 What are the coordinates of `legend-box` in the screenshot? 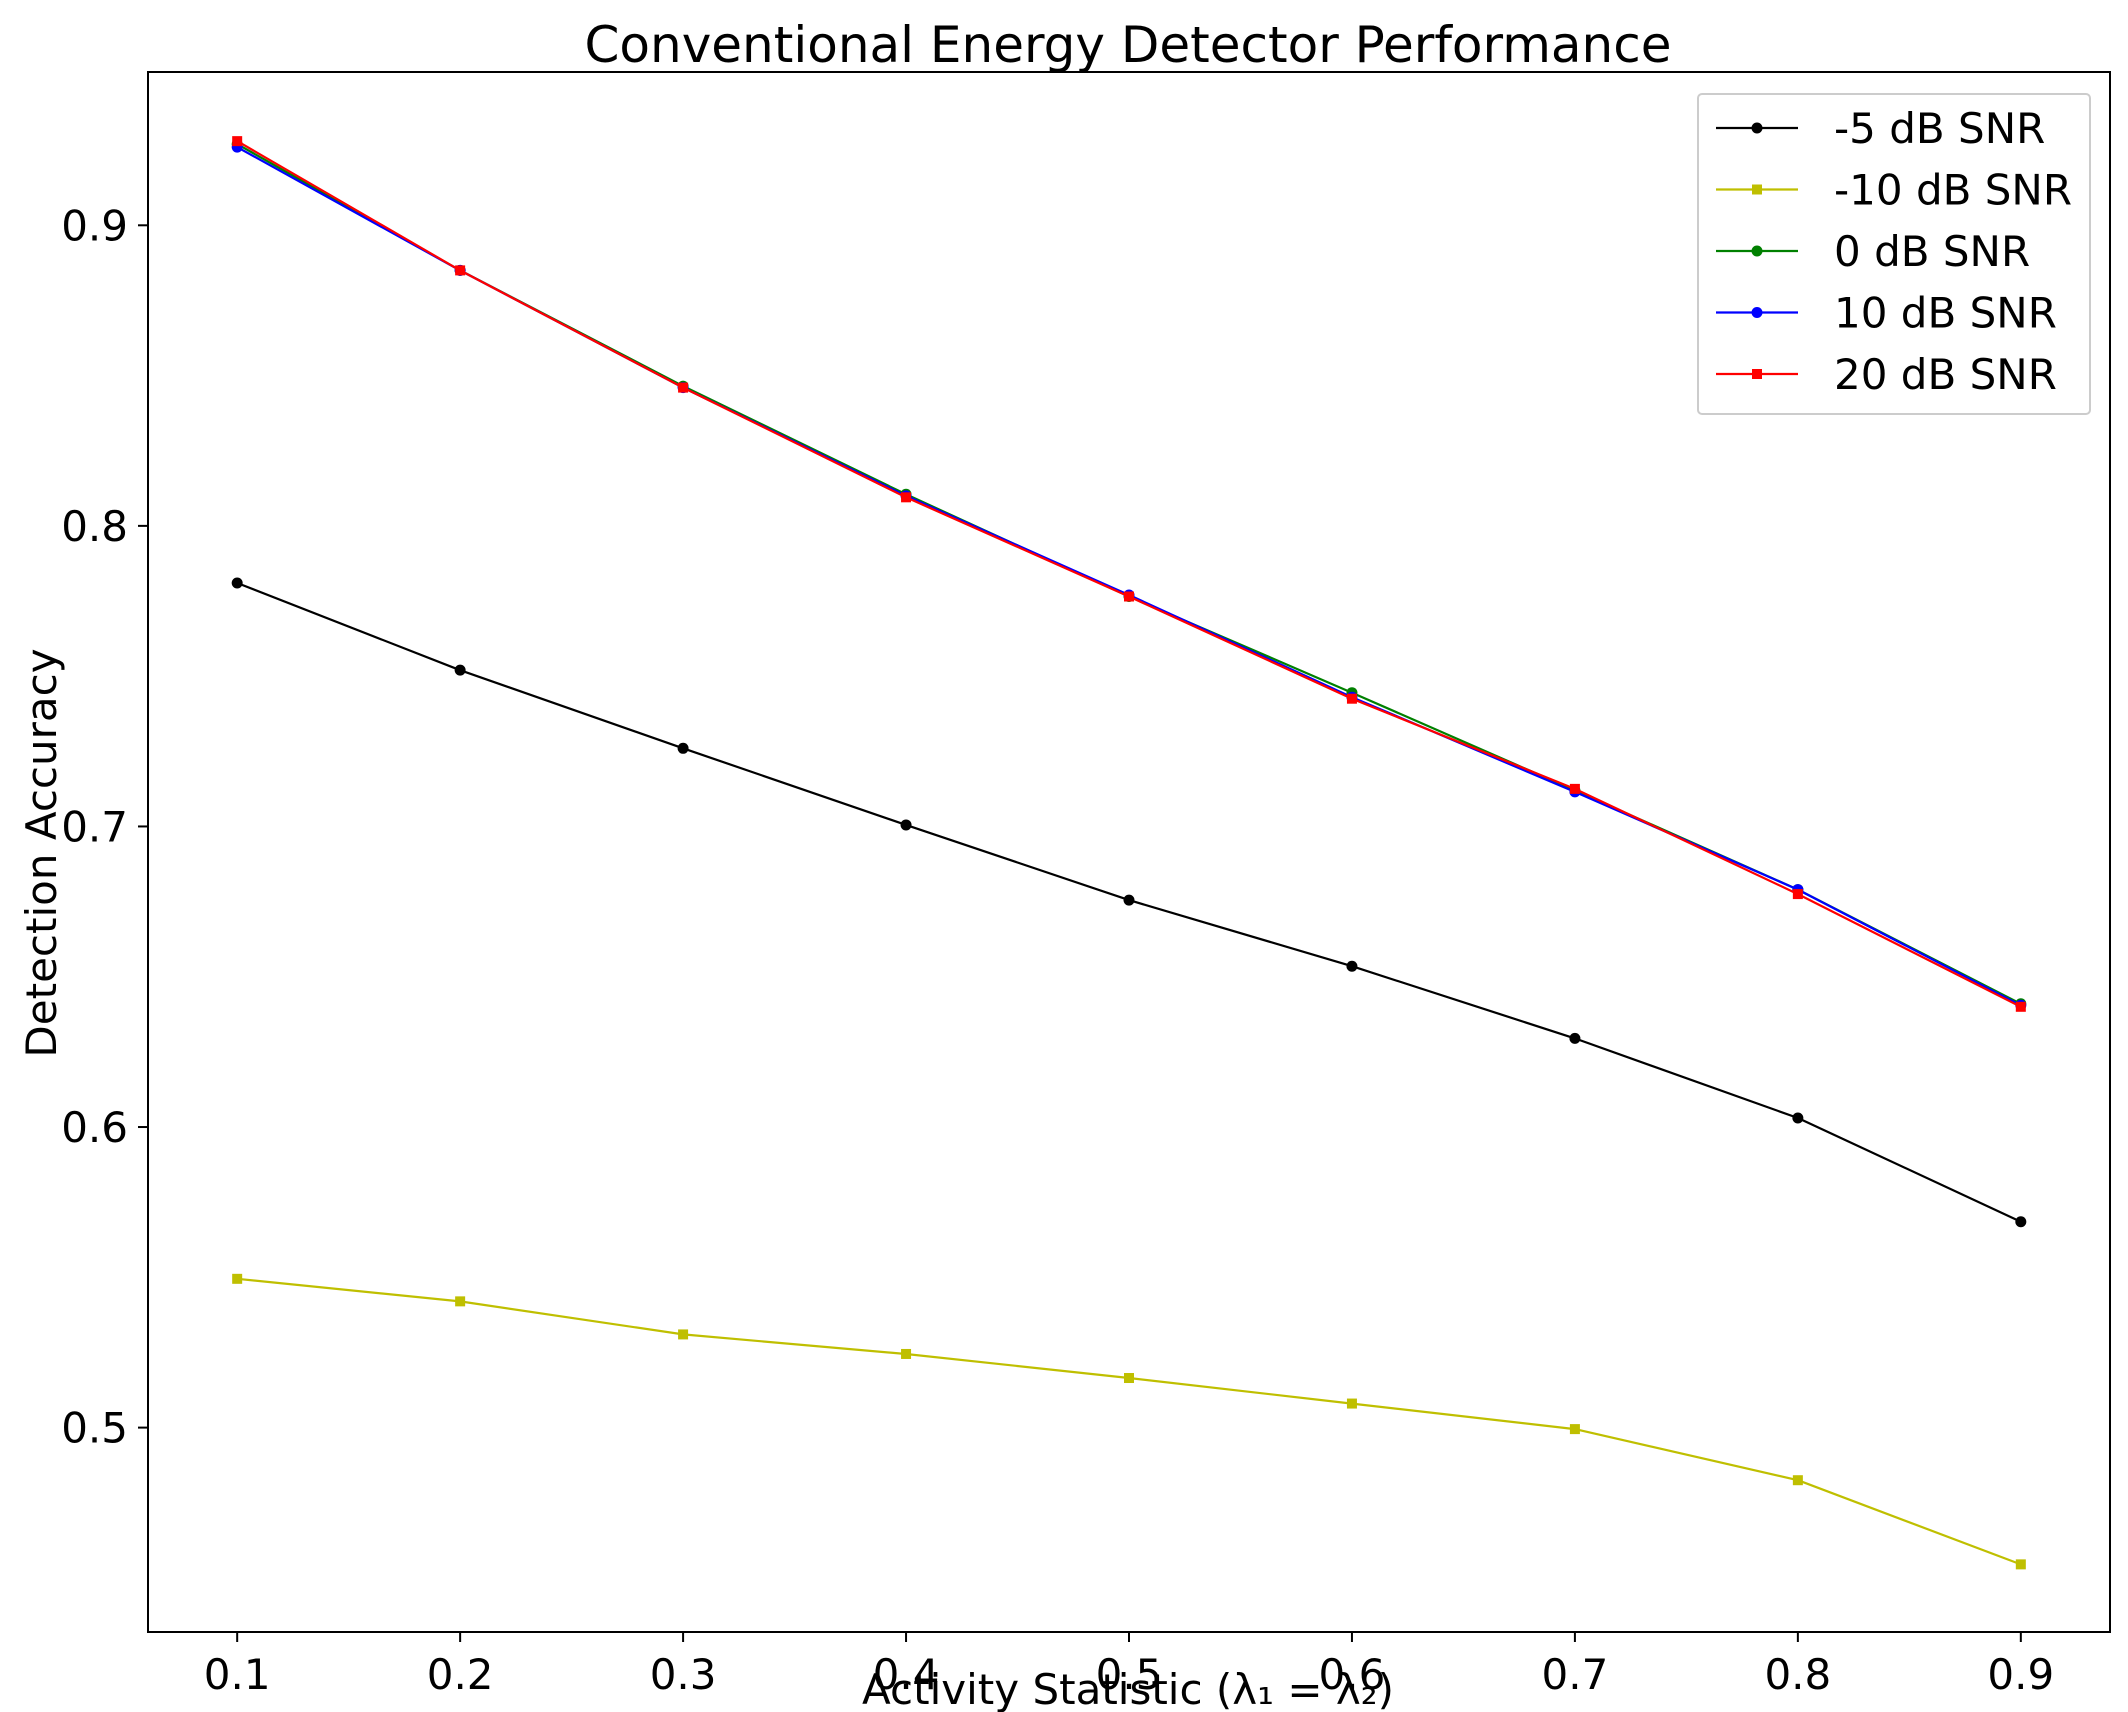 It's located at (1894, 254).